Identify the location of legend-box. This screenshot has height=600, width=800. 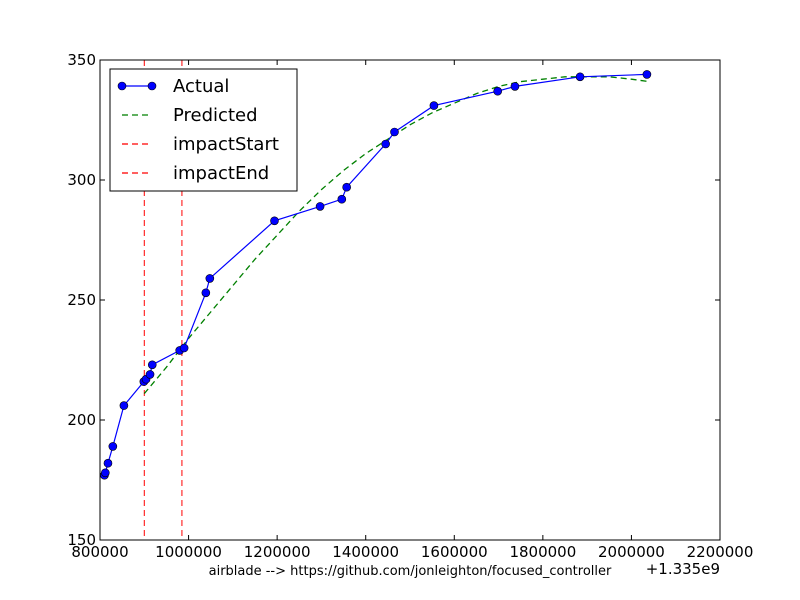
(203, 130).